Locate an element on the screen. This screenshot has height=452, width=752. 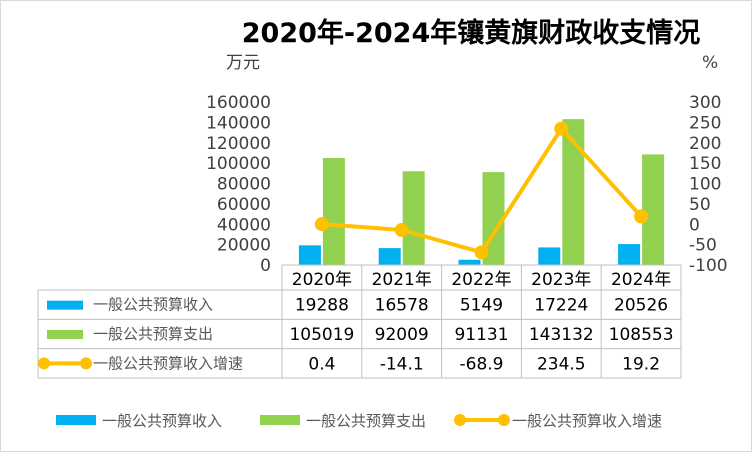
table-cell-value: 16578 is located at coordinates (402, 306).